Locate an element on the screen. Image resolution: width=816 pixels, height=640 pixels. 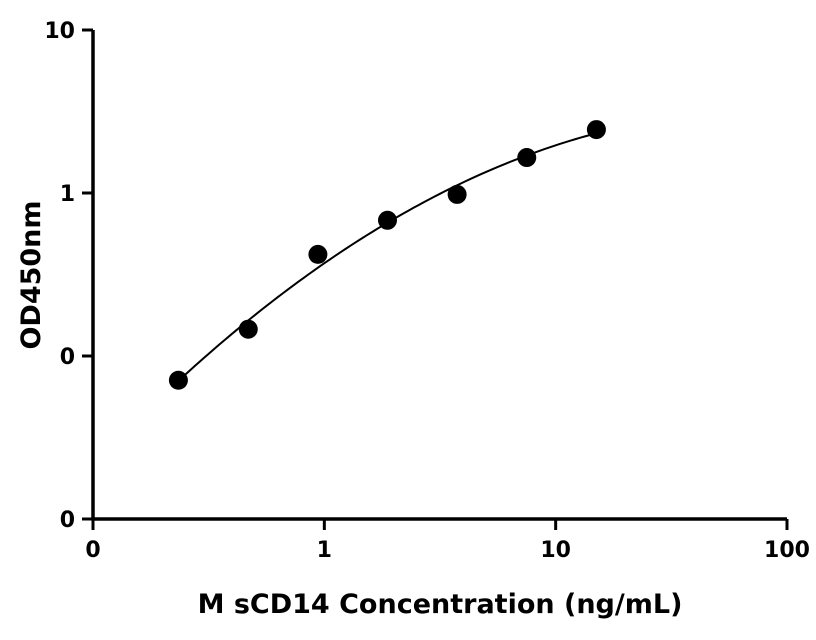
x-tick-label-3: 100 is located at coordinates (787, 550).